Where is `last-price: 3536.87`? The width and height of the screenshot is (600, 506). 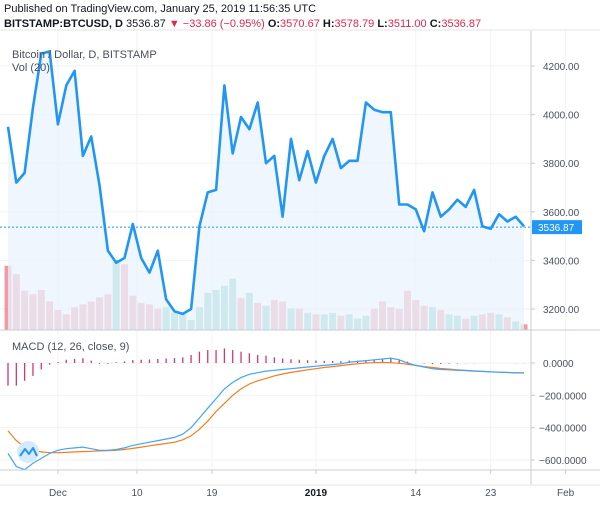
last-price: 3536.87 is located at coordinates (146, 24).